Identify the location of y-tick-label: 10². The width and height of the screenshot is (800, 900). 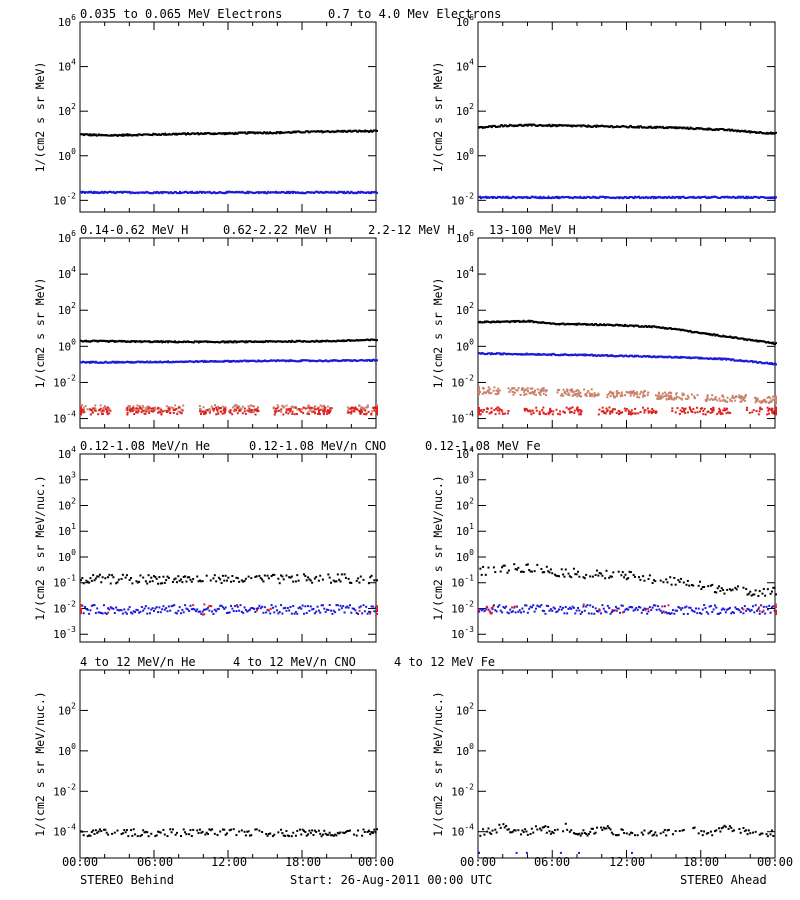
(67, 709).